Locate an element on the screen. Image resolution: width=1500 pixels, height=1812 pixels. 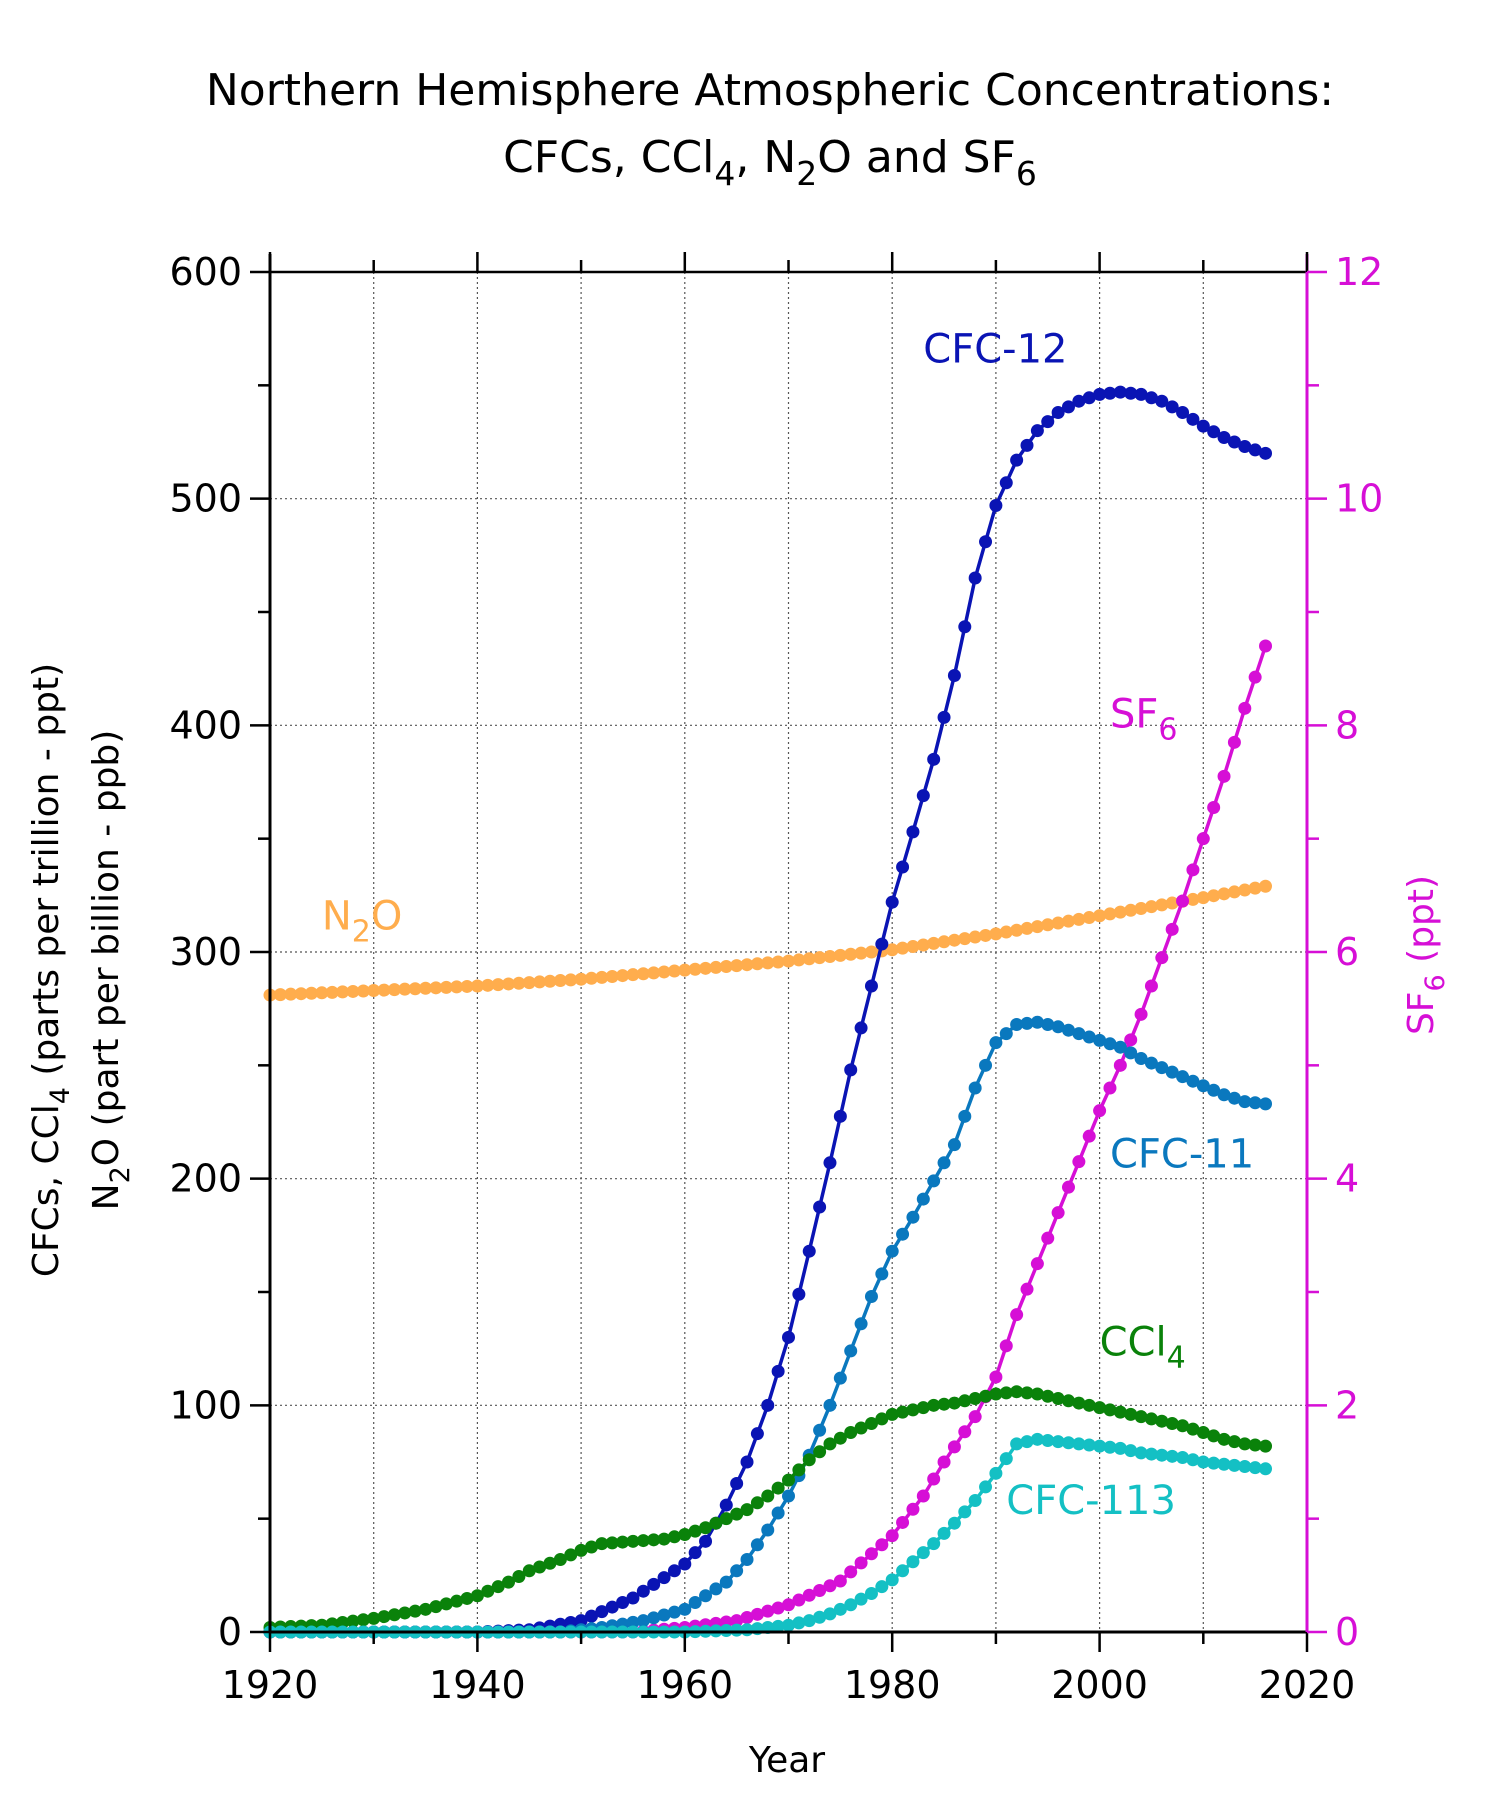
y-tick-label-left: 300 is located at coordinates (205, 952).